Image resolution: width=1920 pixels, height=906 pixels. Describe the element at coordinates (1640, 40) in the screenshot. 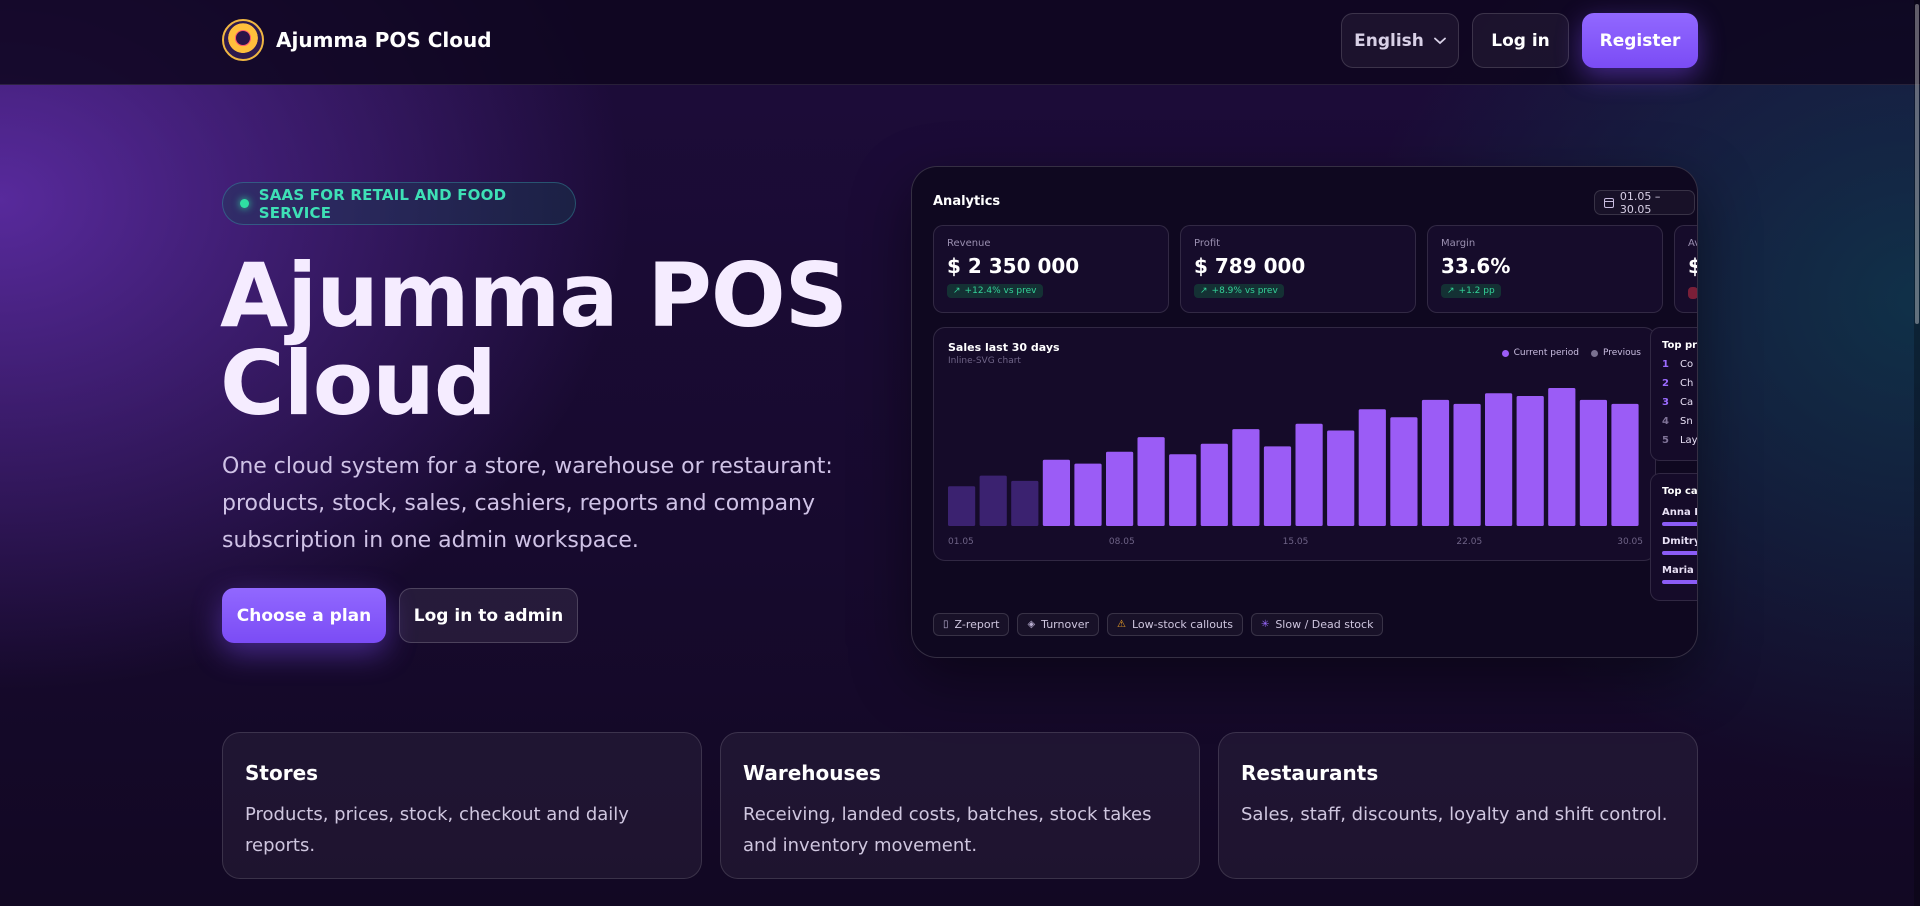

I see `register-button: Register` at that location.